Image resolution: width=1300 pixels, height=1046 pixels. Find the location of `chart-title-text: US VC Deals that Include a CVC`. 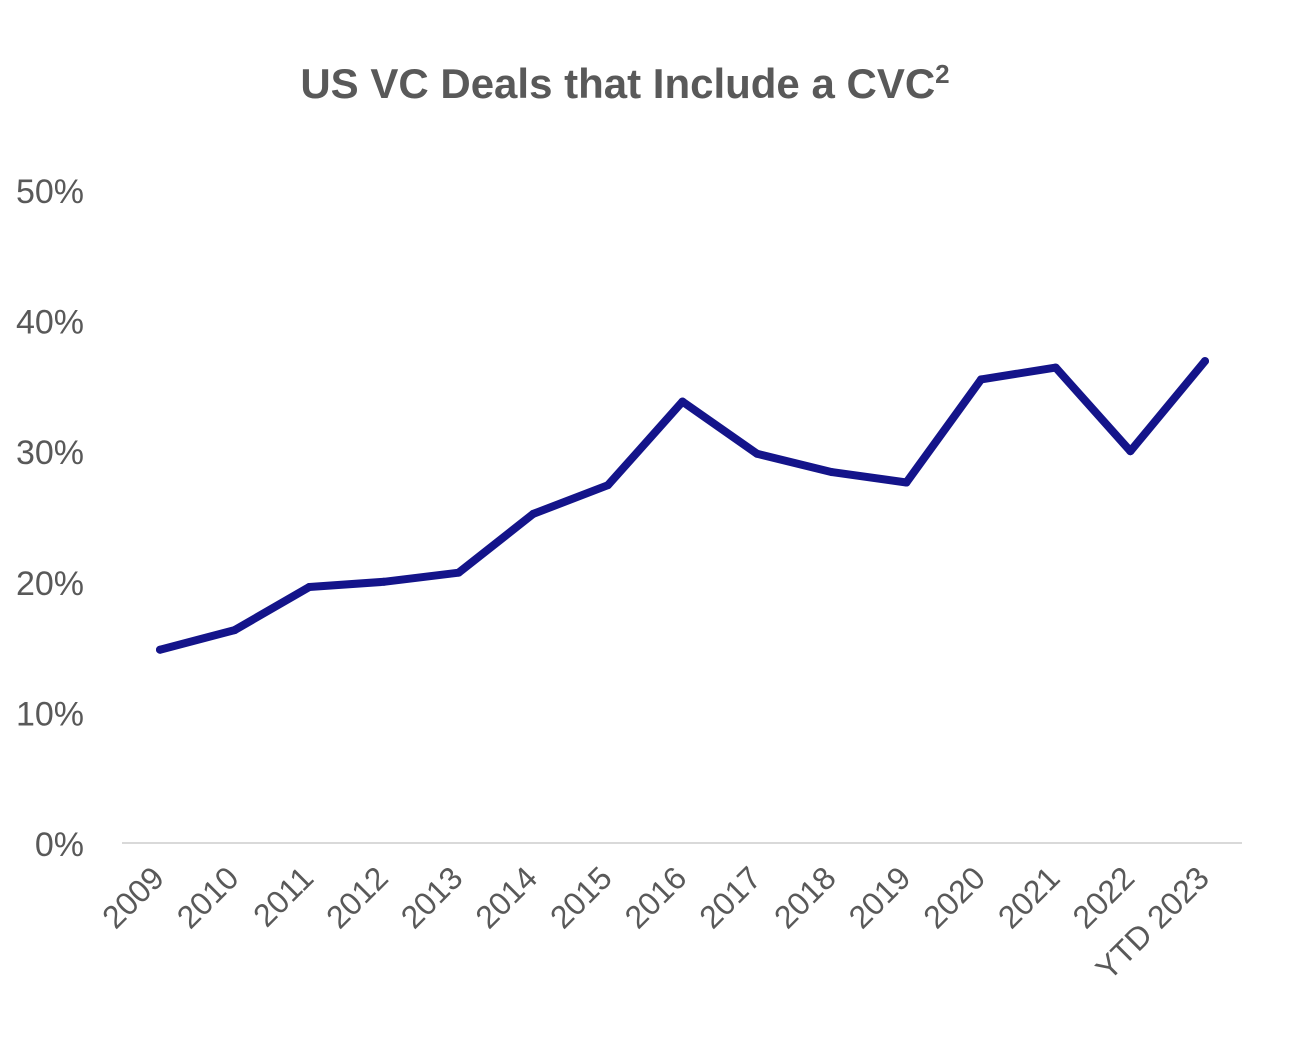

chart-title-text: US VC Deals that Include a CVC is located at coordinates (618, 83).